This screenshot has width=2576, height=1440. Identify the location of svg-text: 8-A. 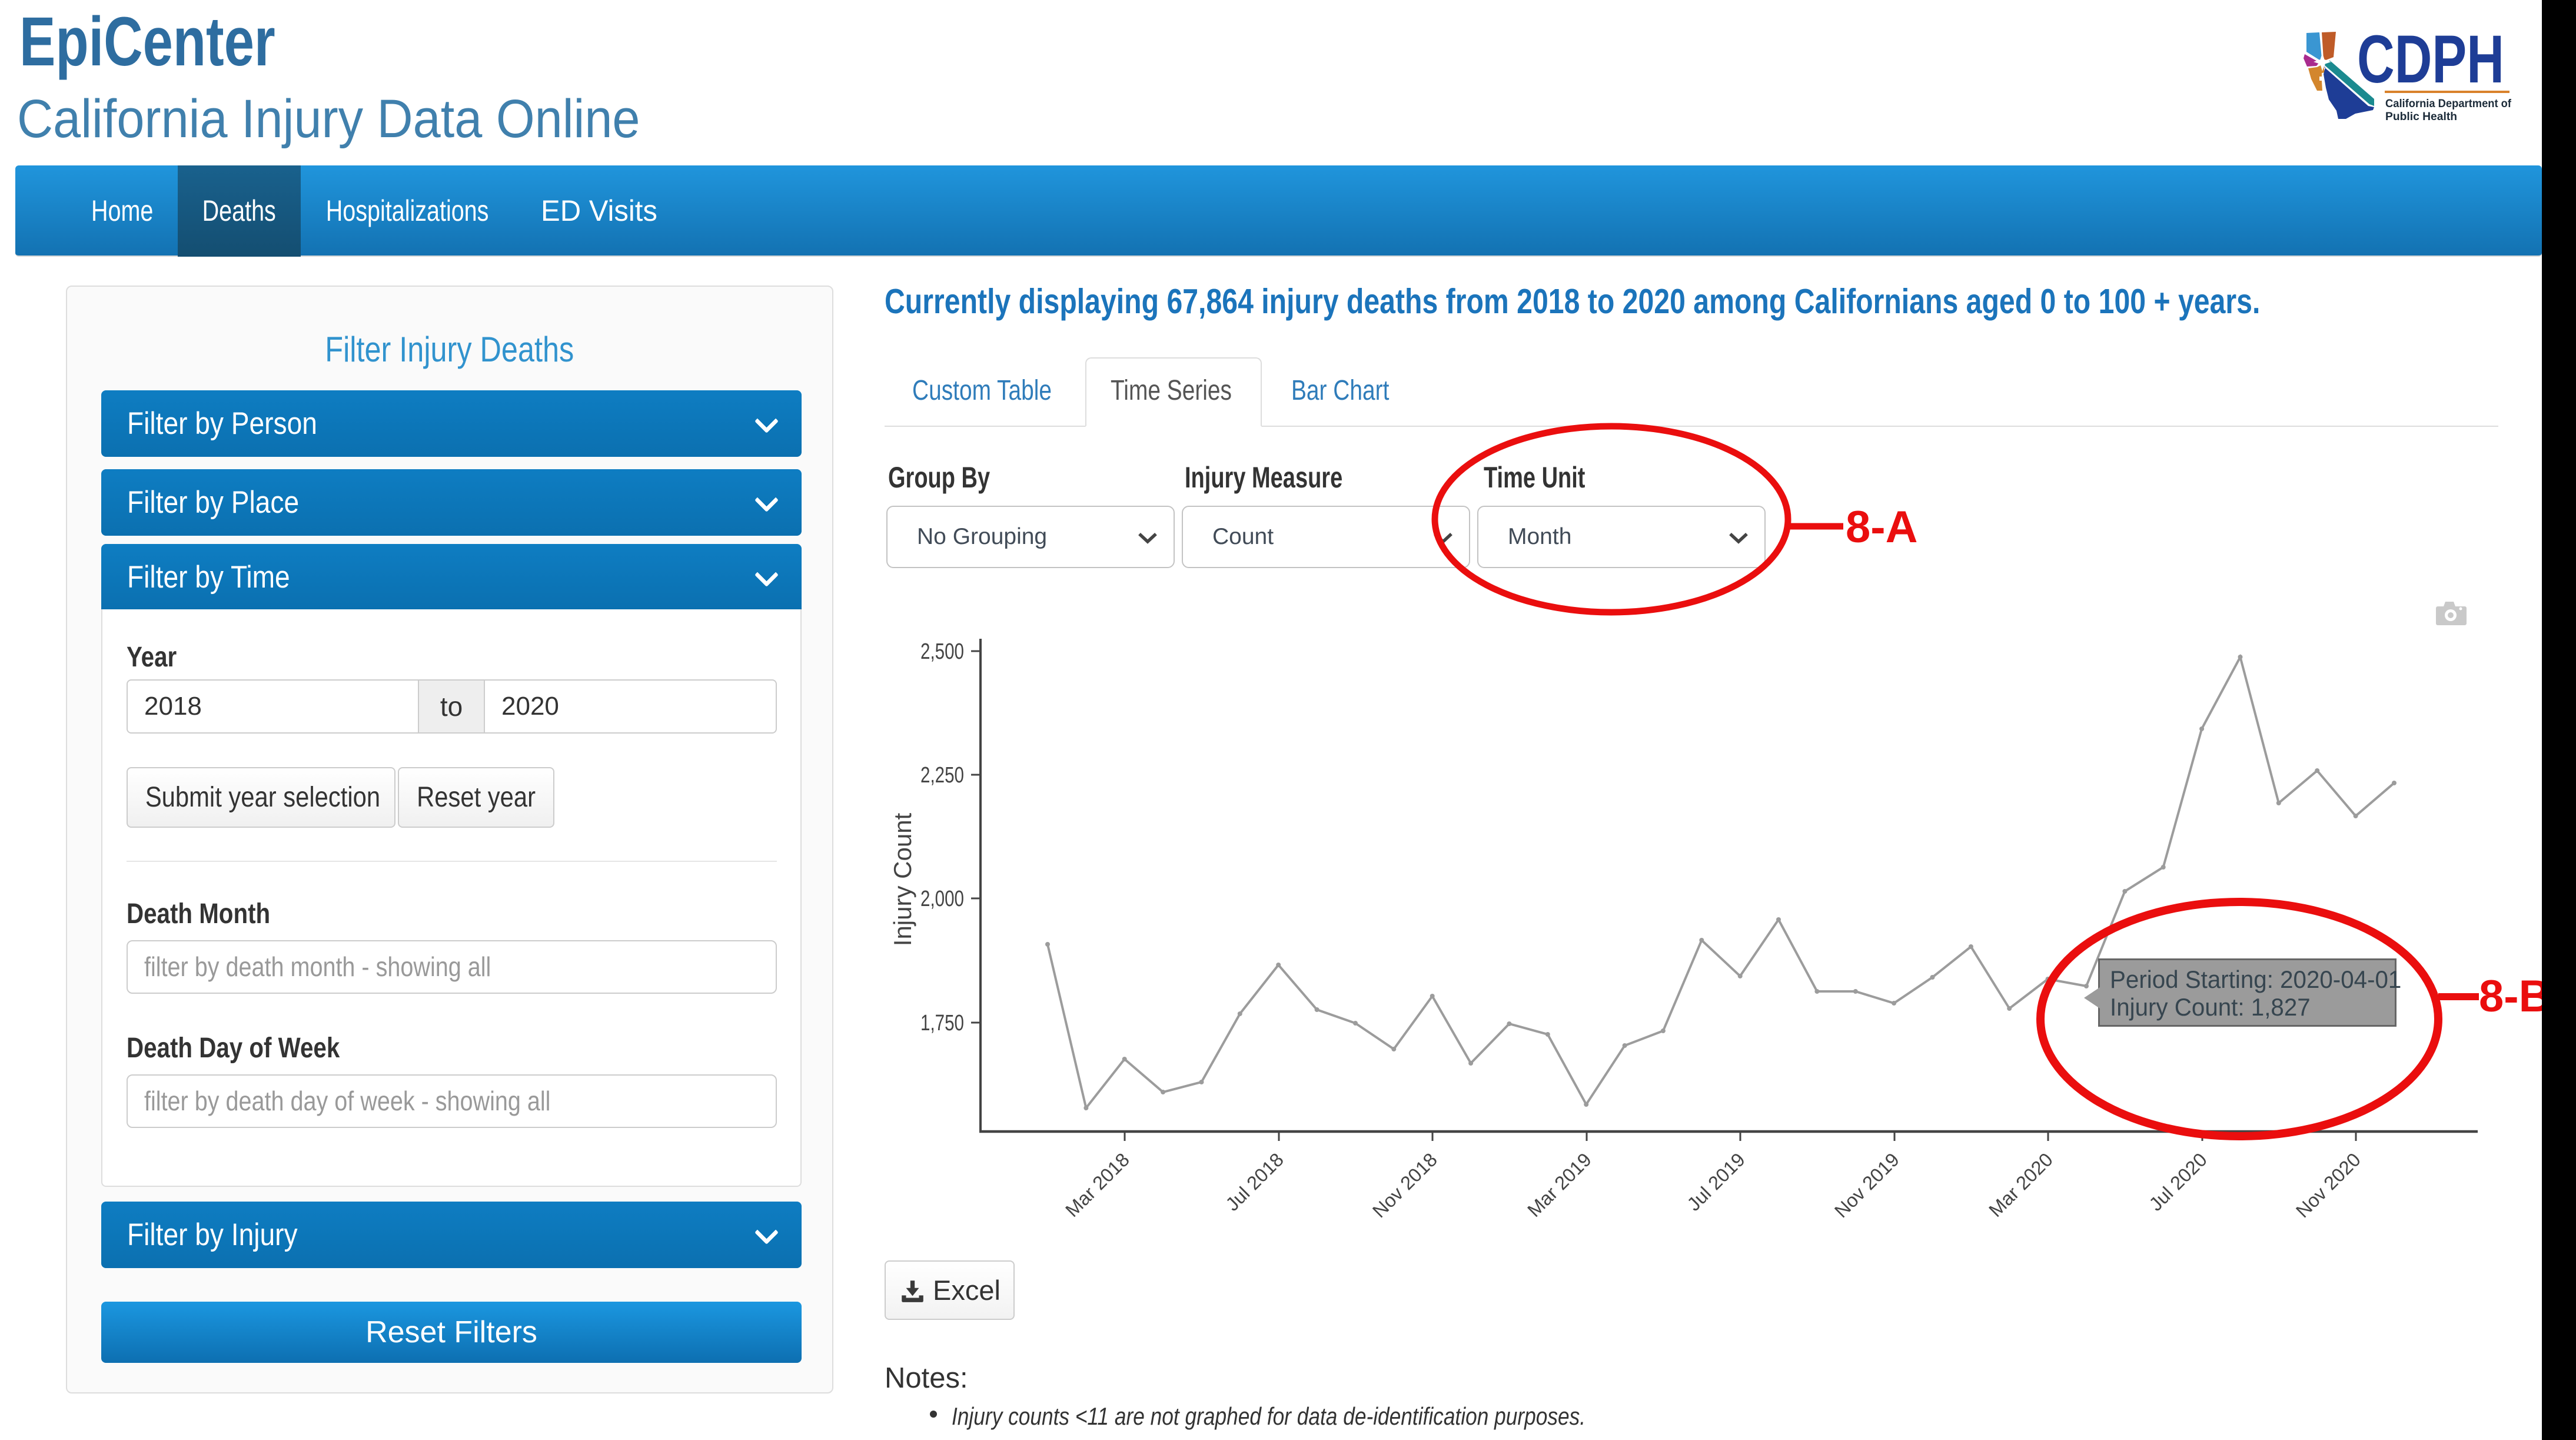
(1881, 527).